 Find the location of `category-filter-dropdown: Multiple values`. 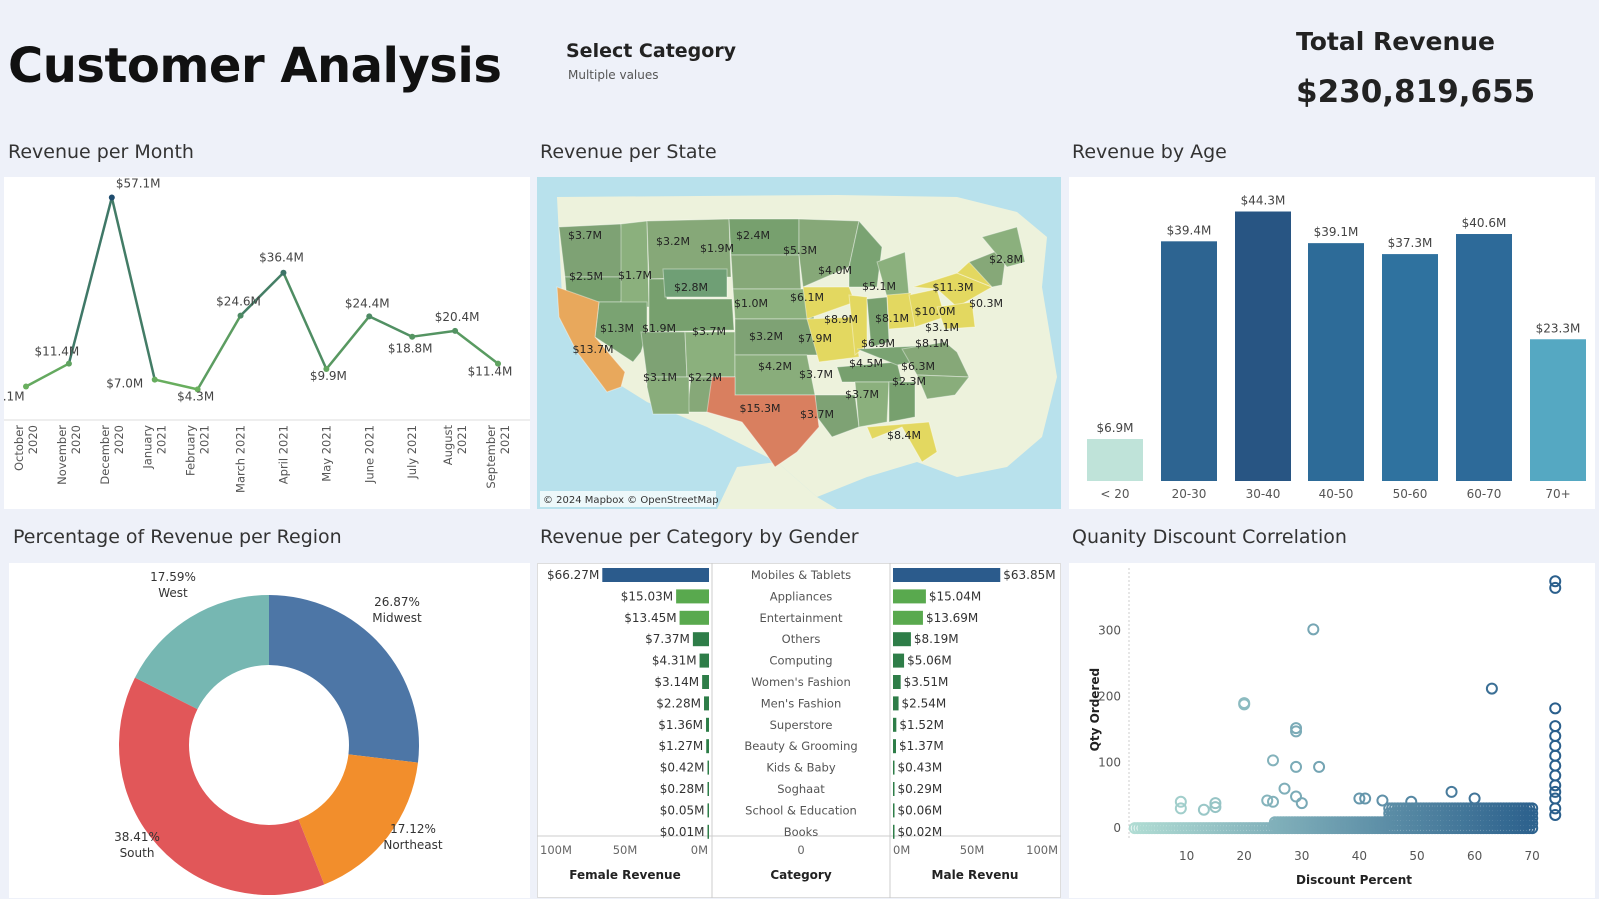

category-filter-dropdown: Multiple values is located at coordinates (613, 75).